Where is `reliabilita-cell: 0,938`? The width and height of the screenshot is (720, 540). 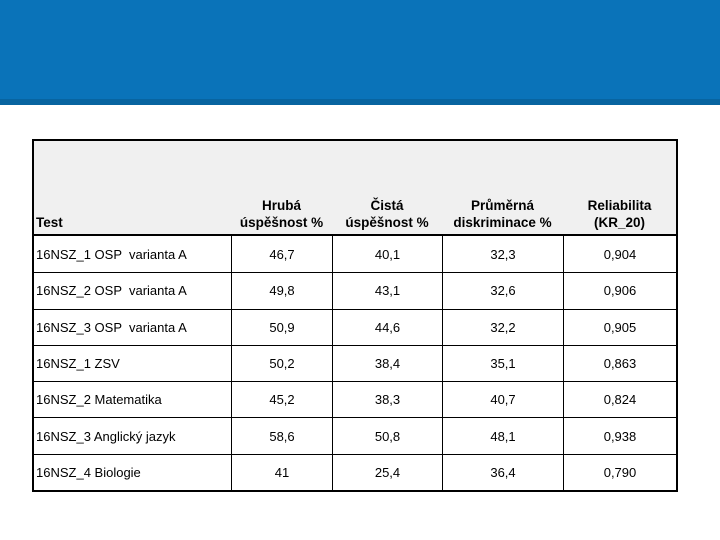 reliabilita-cell: 0,938 is located at coordinates (619, 436).